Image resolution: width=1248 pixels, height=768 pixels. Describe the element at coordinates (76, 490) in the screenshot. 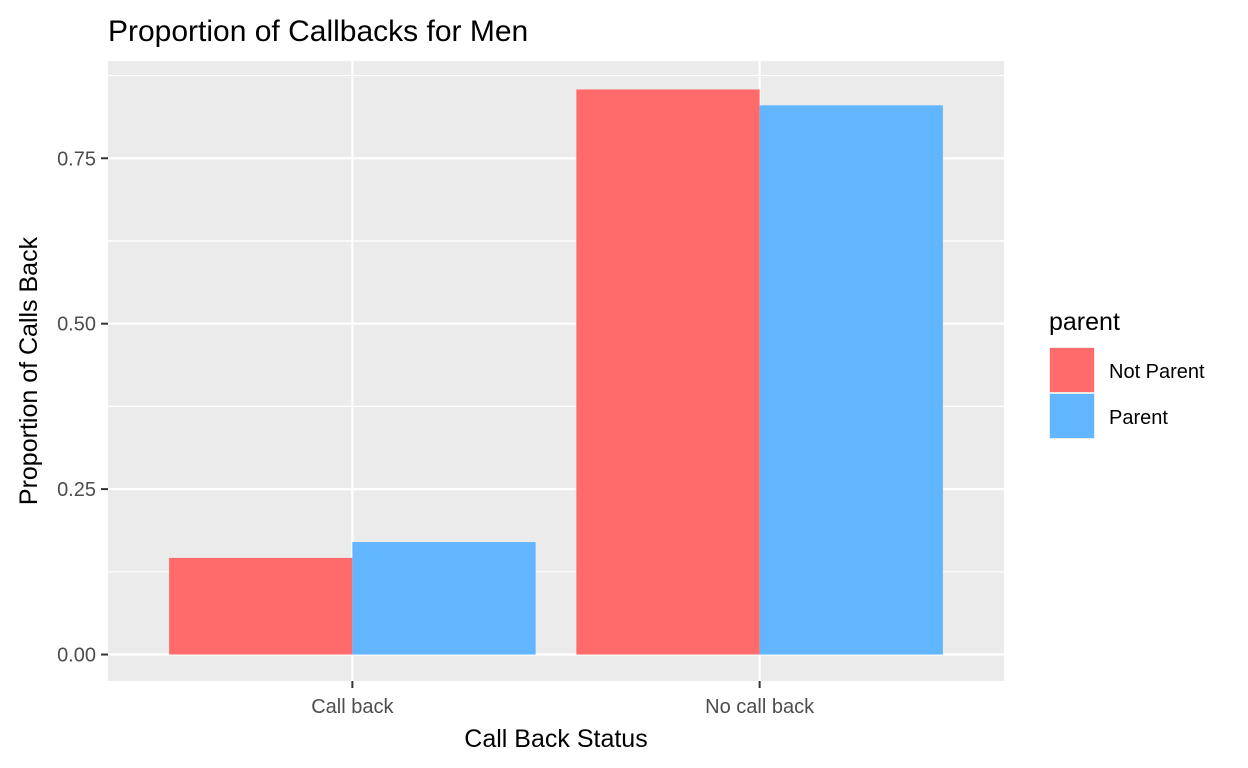

I see `y-tick-label: 0.25` at that location.